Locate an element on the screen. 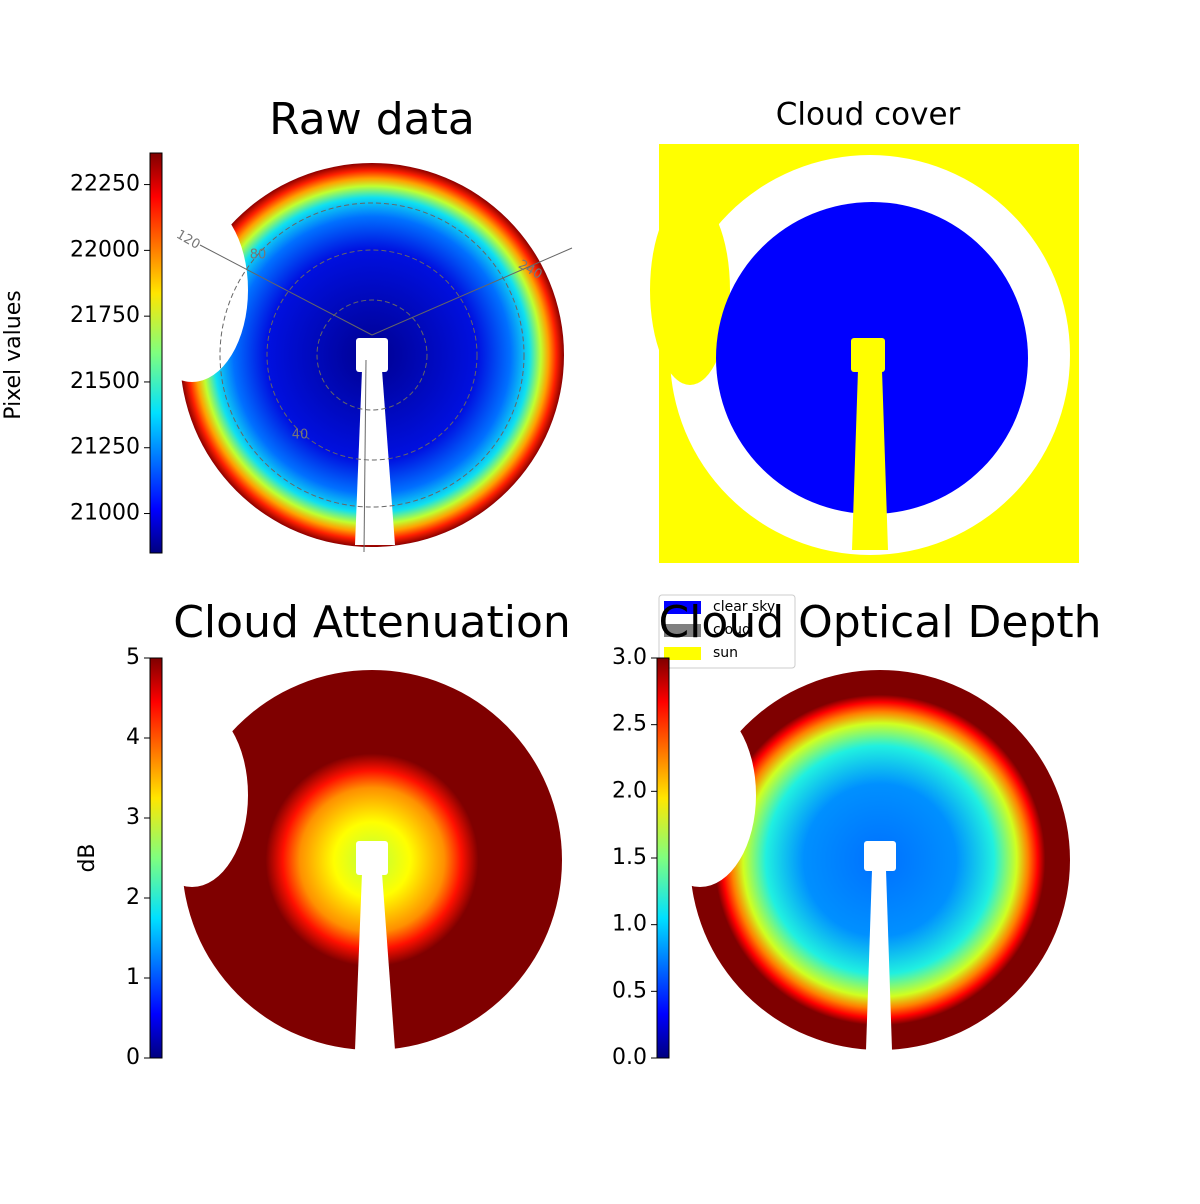 The width and height of the screenshot is (1200, 1204). colorbar-tick-label: 0 is located at coordinates (133, 1057).